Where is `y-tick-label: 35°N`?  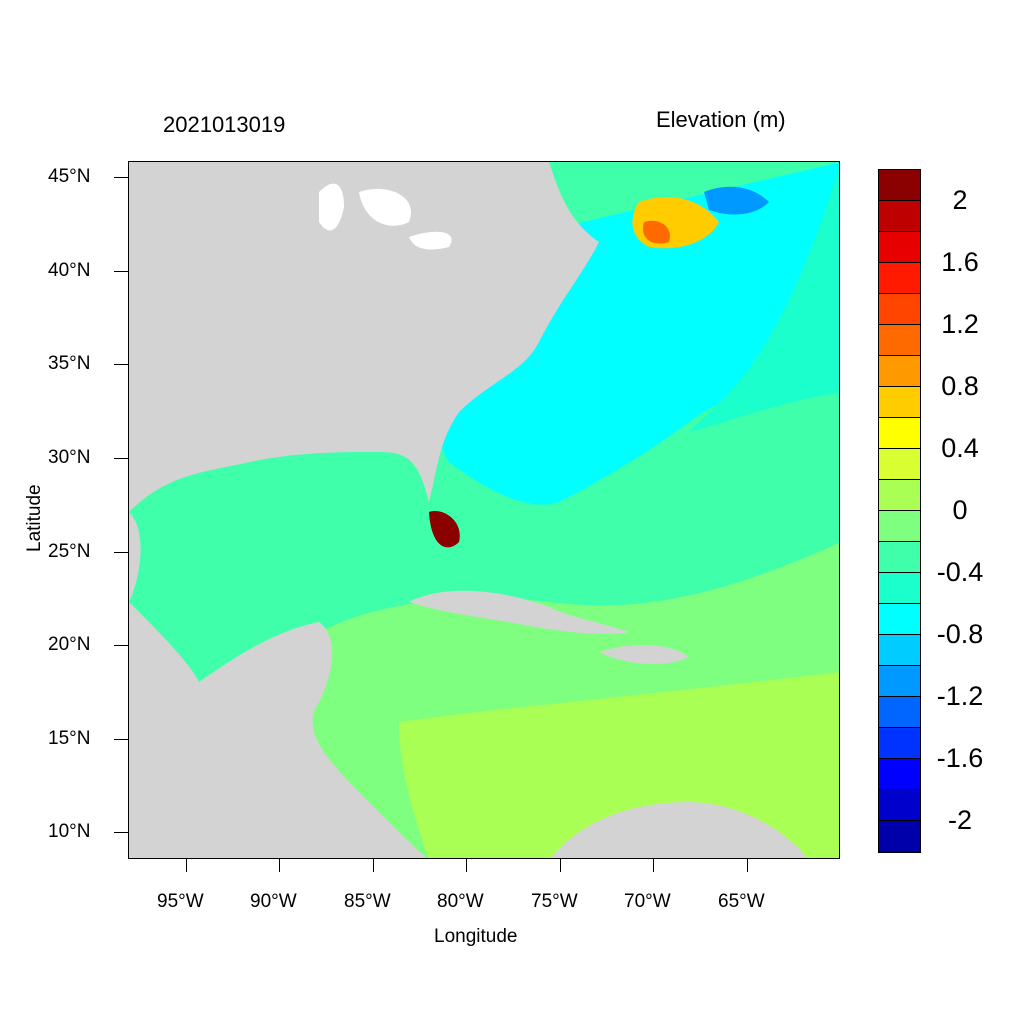
y-tick-label: 35°N is located at coordinates (69, 363).